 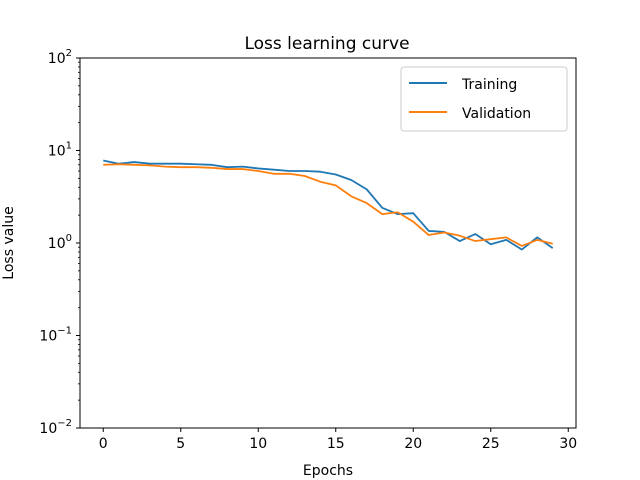 What do you see at coordinates (258, 444) in the screenshot?
I see `x-tick-label: 10` at bounding box center [258, 444].